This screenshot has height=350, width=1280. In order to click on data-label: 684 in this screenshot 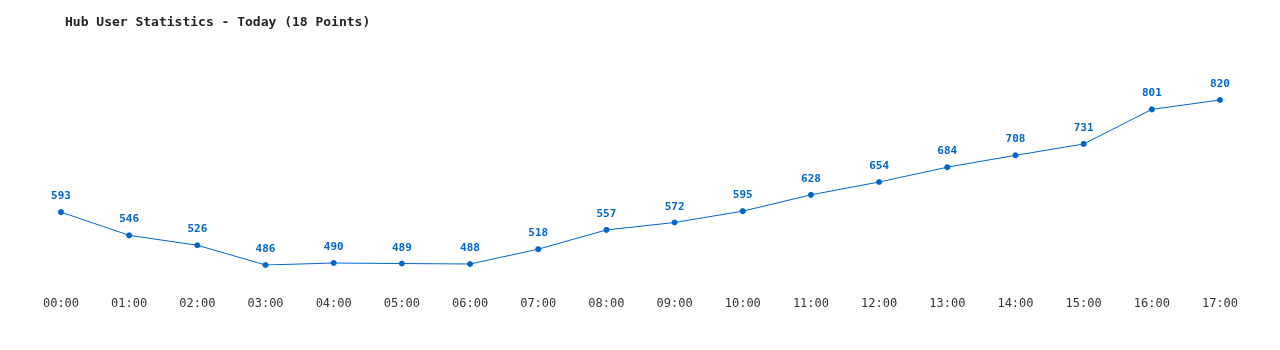, I will do `click(947, 151)`.